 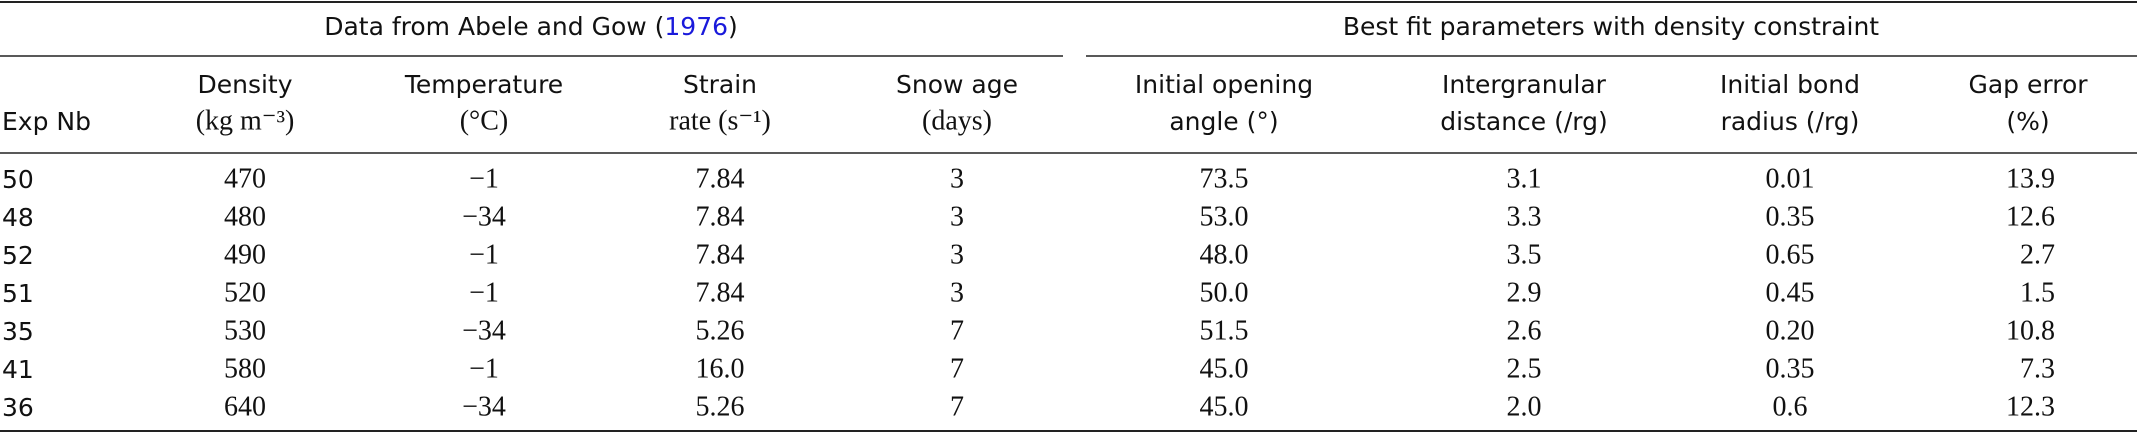 What do you see at coordinates (1224, 330) in the screenshot?
I see `cell: 51.5` at bounding box center [1224, 330].